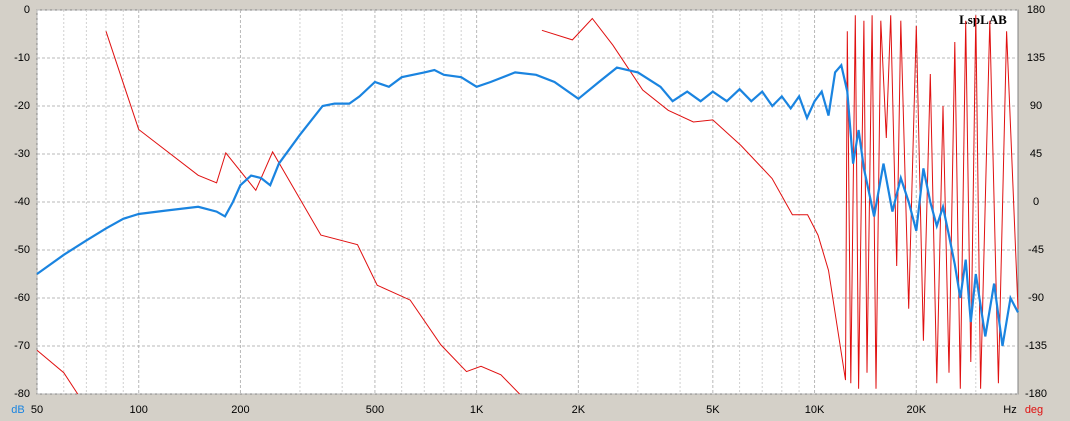 The width and height of the screenshot is (1070, 421). Describe the element at coordinates (139, 410) in the screenshot. I see `x-tick-label: 100` at that location.